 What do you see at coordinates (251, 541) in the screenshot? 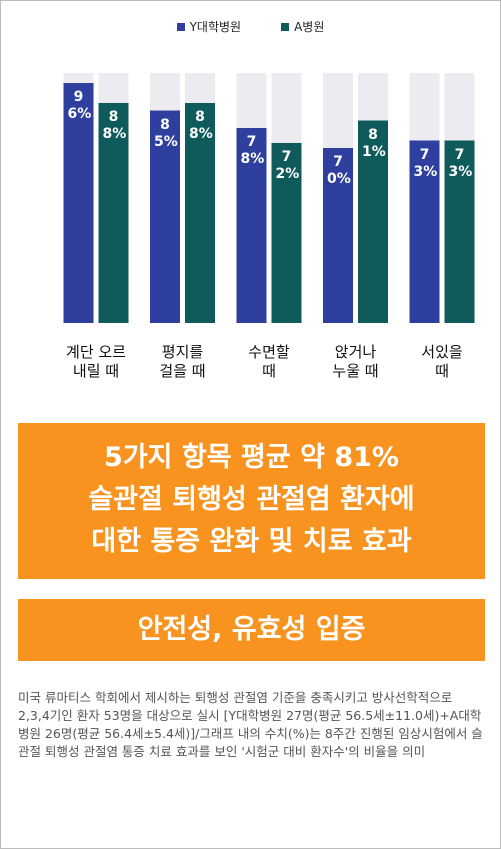
I see `banner-line: 대한 통증 완화 및 치료 효과` at bounding box center [251, 541].